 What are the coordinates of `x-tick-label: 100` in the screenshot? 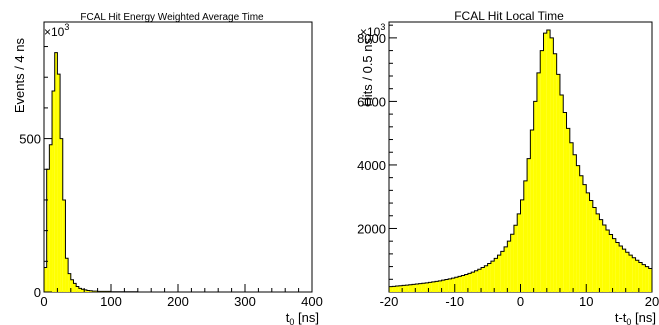 It's located at (111, 301).